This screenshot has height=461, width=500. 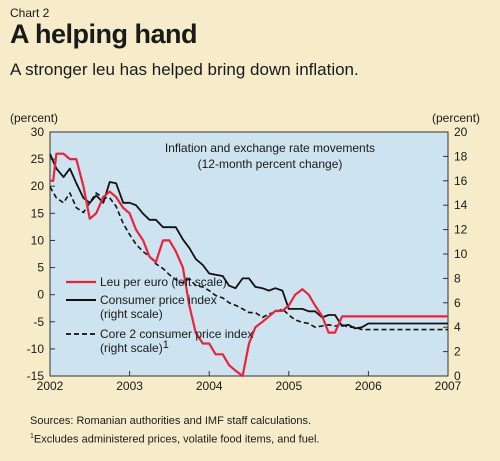 I want to click on left-tick-label: 20, so click(x=38, y=186).